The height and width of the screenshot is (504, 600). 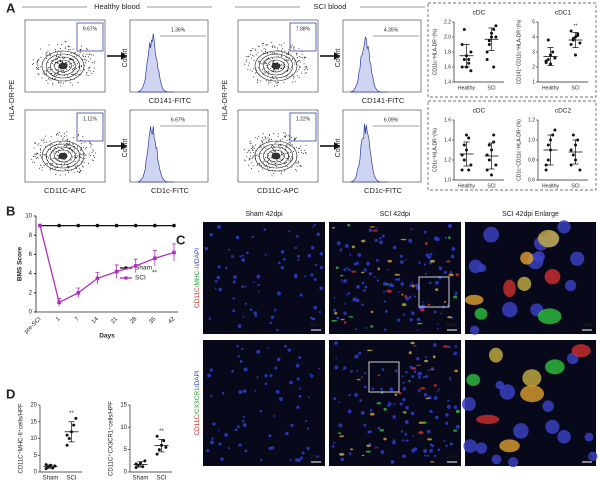 What do you see at coordinates (10, 210) in the screenshot?
I see `panel-label: B` at bounding box center [10, 210].